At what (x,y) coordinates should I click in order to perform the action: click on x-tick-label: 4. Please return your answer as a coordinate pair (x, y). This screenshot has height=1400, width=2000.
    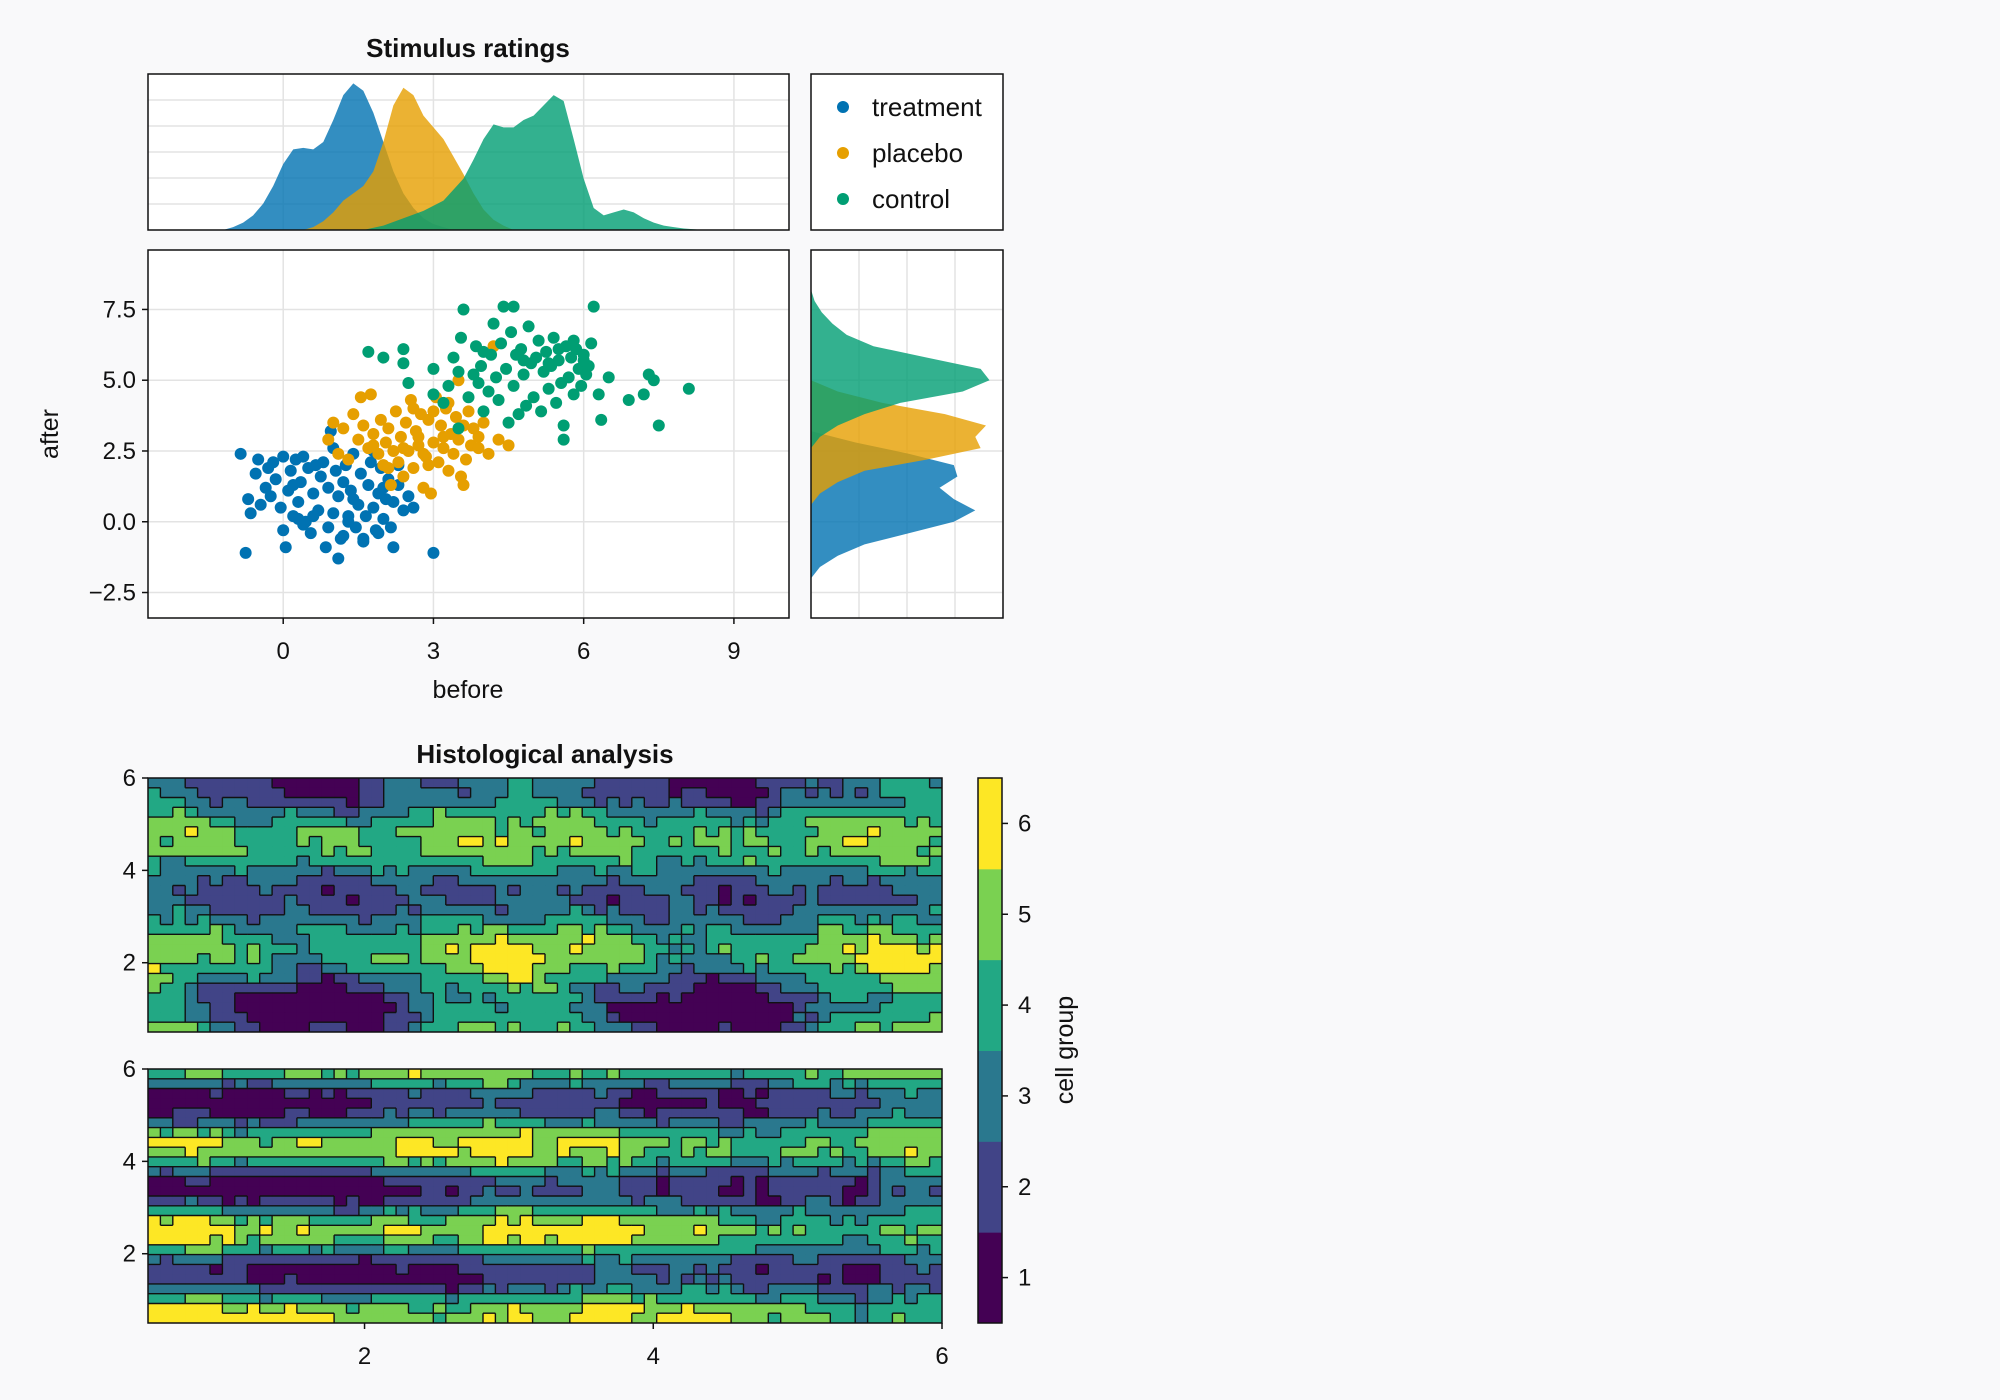
    Looking at the image, I should click on (653, 1356).